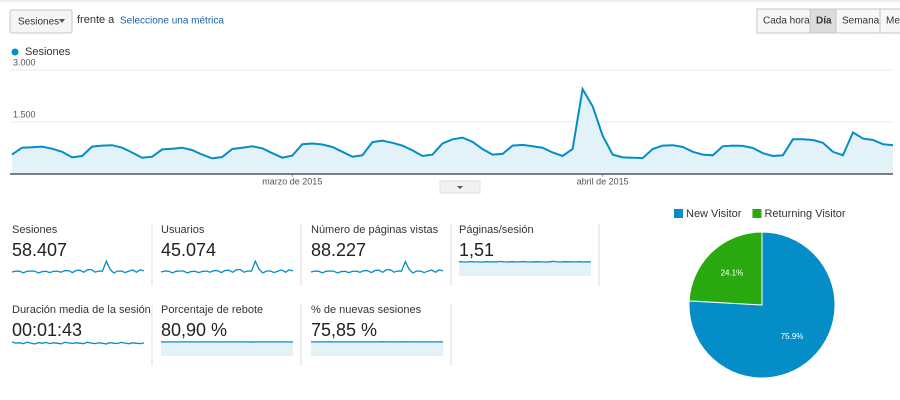 This screenshot has height=400, width=900. Describe the element at coordinates (38, 22) in the screenshot. I see `metric-select-label: Sesiones` at that location.